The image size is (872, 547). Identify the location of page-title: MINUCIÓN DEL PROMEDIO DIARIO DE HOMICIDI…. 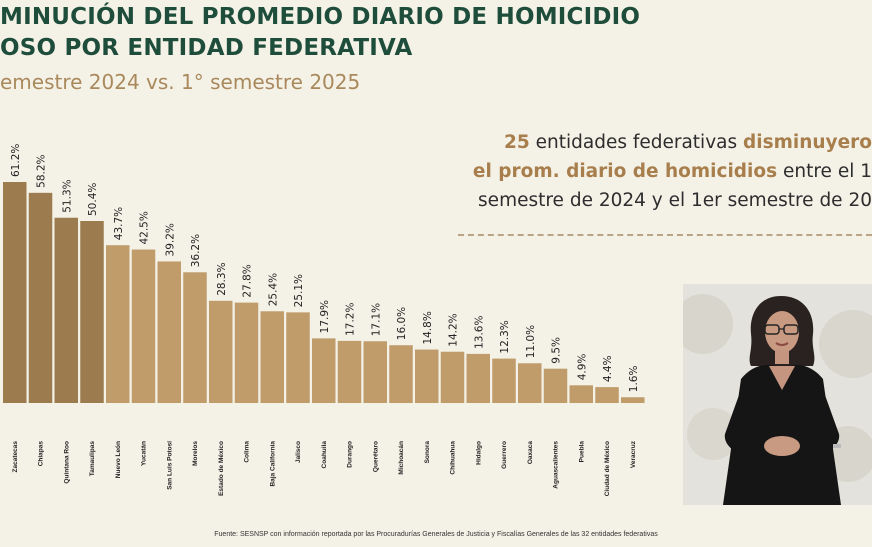
(320, 33).